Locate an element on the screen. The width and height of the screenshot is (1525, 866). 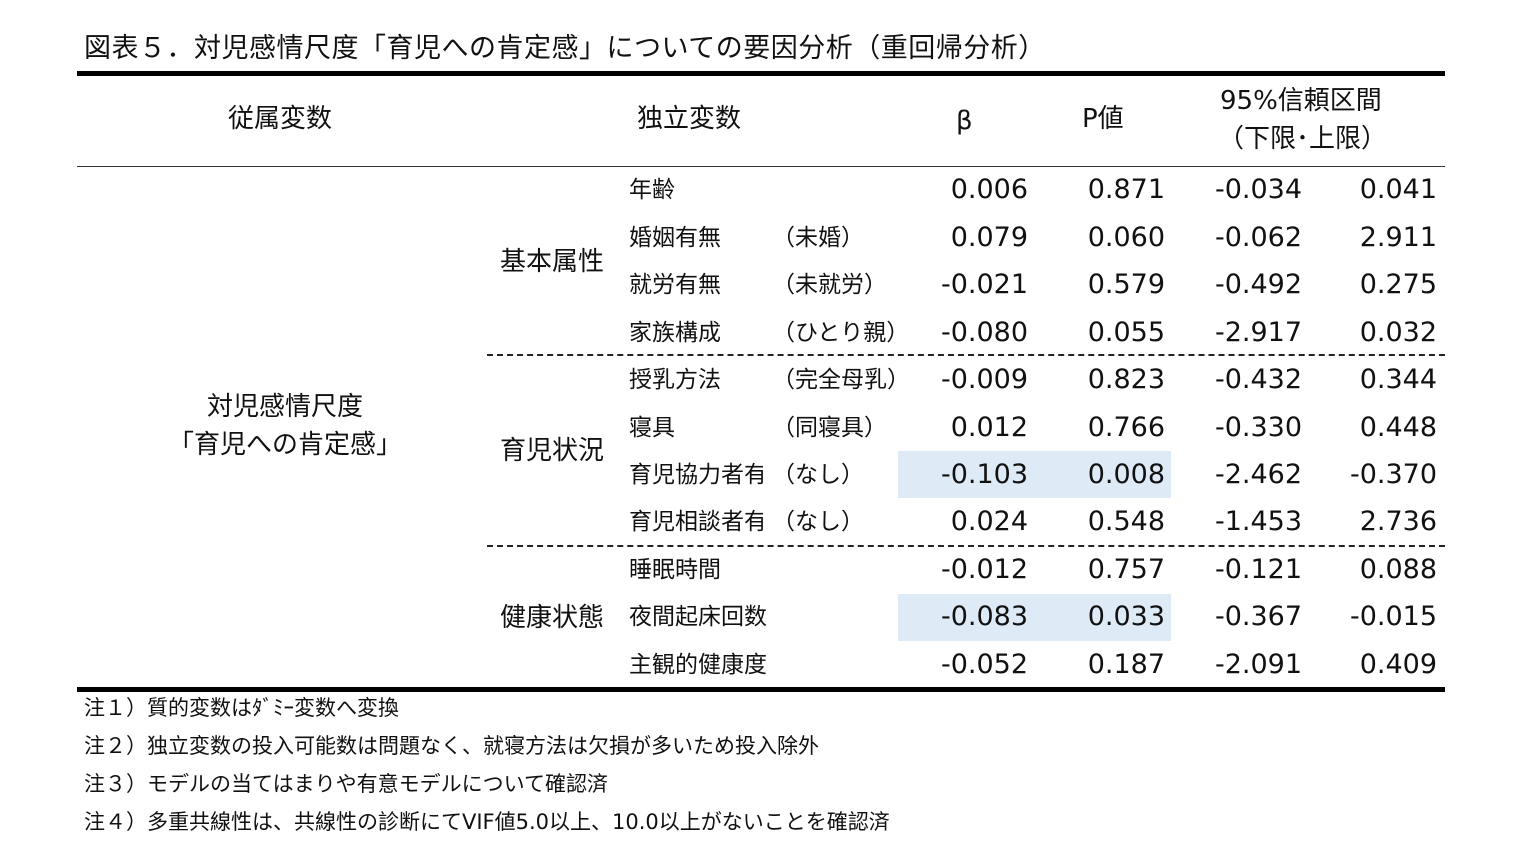
header-ci-line2: （下限･上限） is located at coordinates (1303, 139).